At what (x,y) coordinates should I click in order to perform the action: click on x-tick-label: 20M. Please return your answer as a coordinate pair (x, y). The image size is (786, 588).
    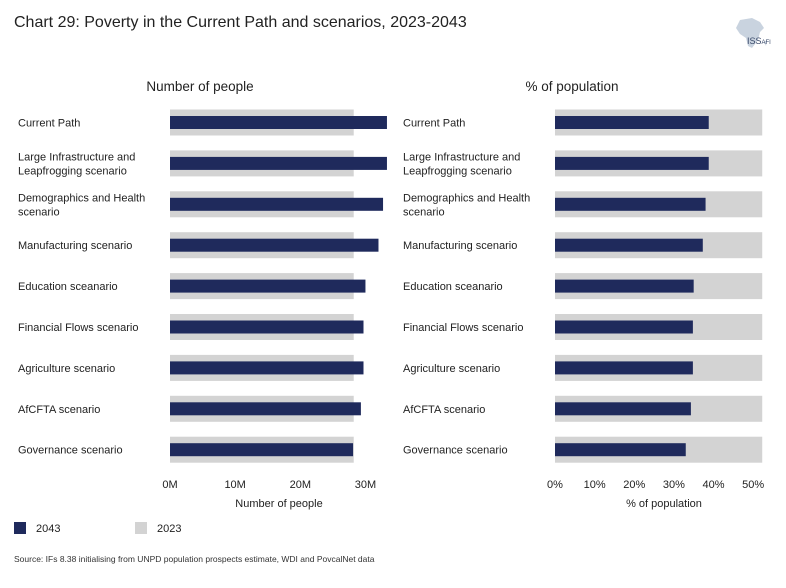
    Looking at the image, I should click on (300, 485).